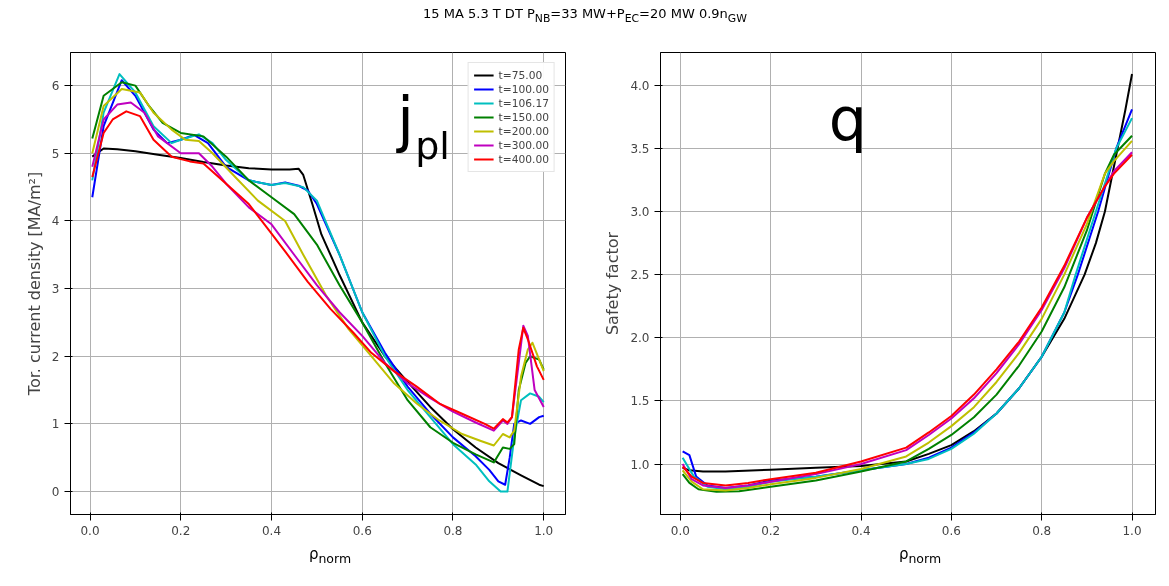 This screenshot has height=586, width=1169. I want to click on legend-label: t=100.00, so click(523, 89).